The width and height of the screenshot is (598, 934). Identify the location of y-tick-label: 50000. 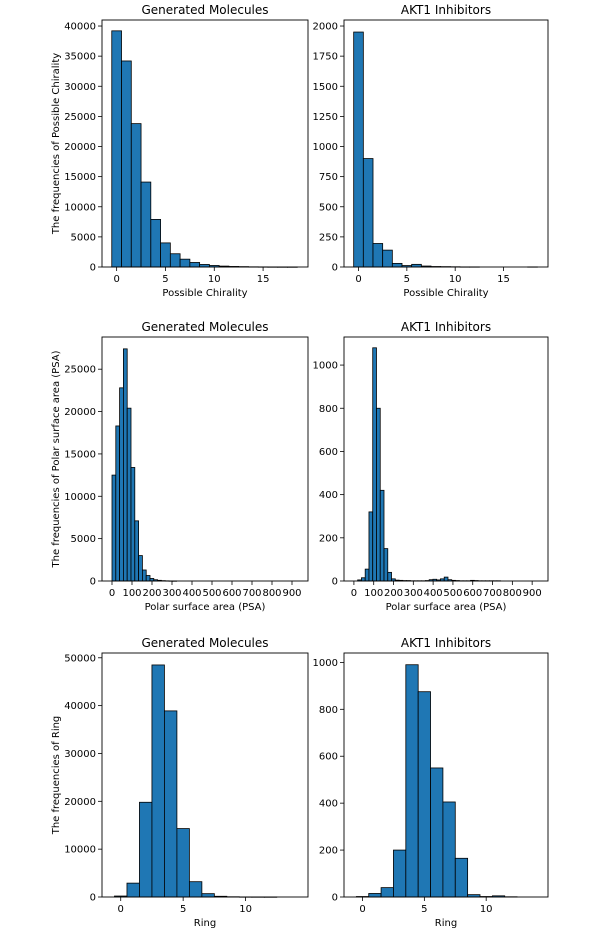
(80, 658).